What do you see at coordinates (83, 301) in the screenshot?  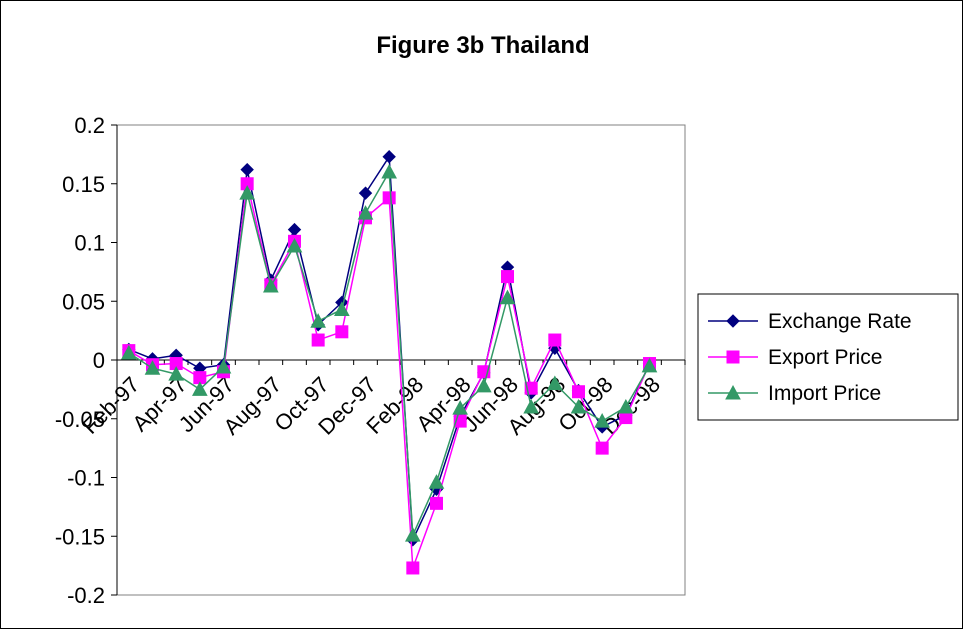 I see `y-tick-label: 0.05` at bounding box center [83, 301].